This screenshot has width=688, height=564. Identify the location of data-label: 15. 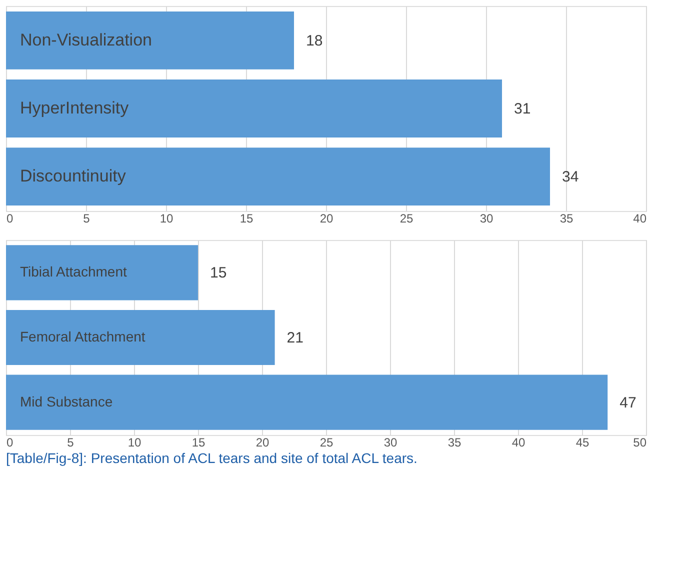
(218, 273).